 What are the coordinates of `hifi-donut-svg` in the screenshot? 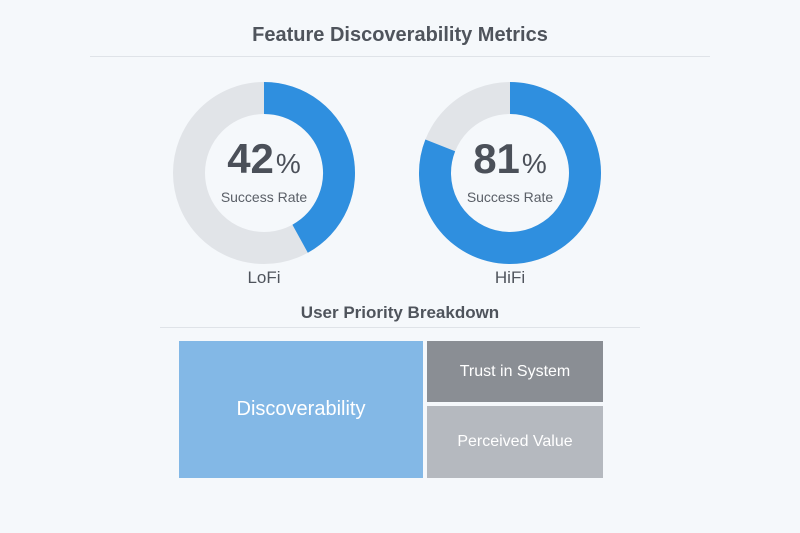 It's located at (510, 173).